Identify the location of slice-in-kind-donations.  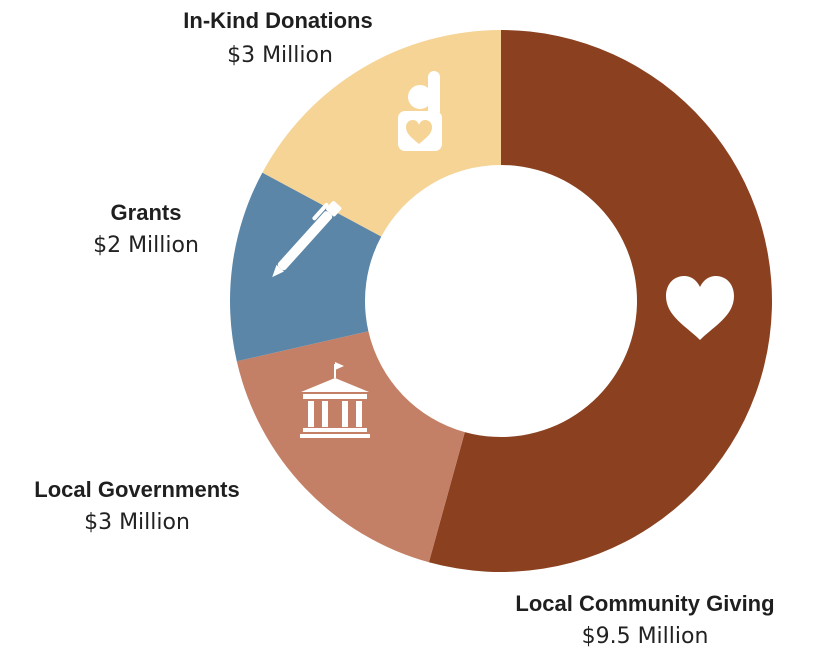
(381, 133).